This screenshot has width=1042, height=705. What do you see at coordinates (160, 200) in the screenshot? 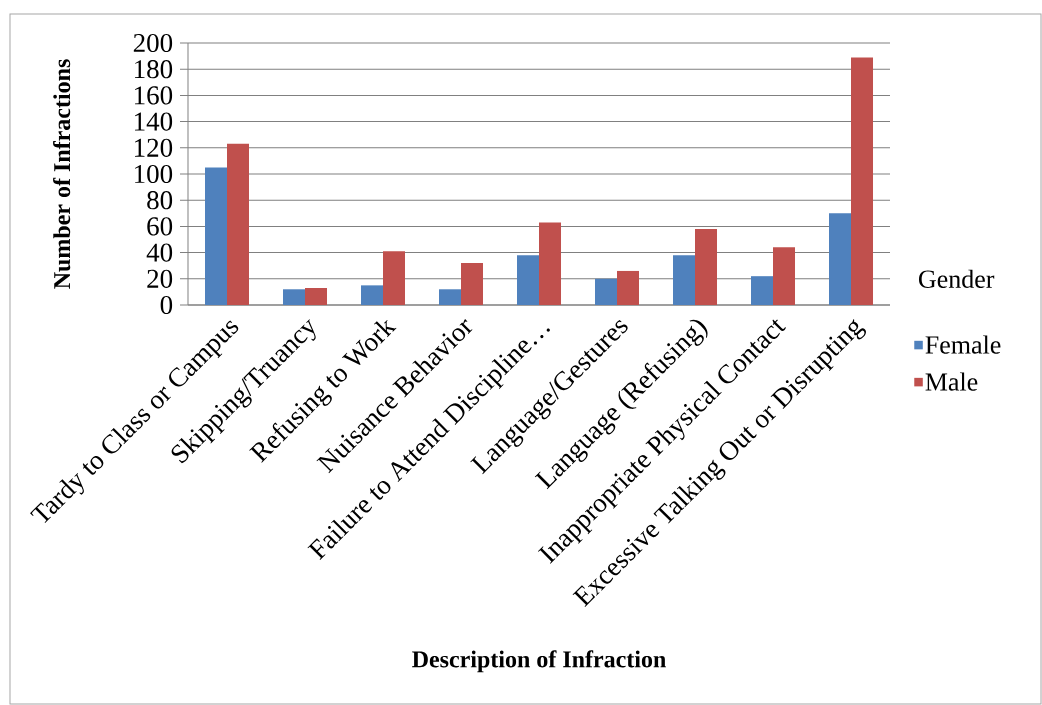
I see `y-tick-label: 80` at bounding box center [160, 200].